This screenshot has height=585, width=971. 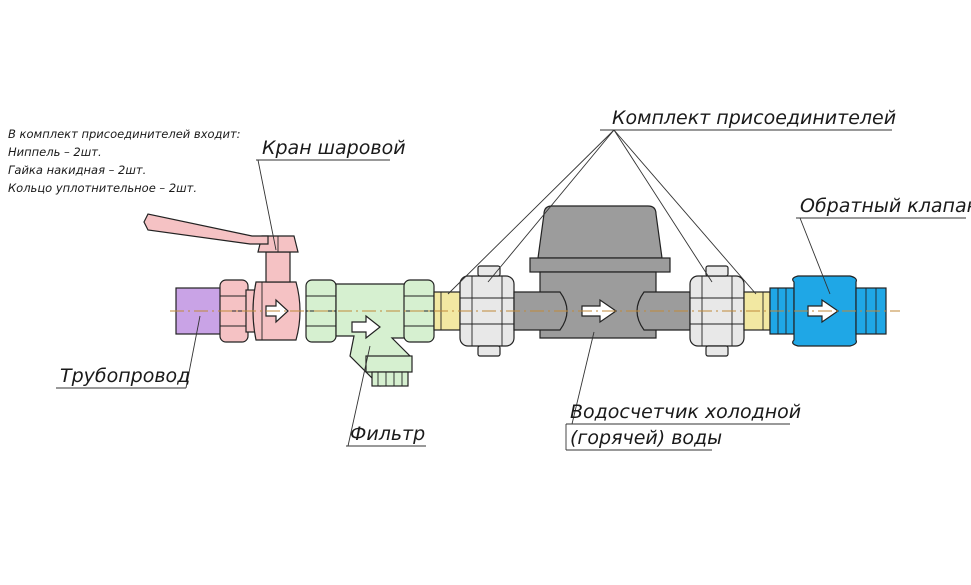 What do you see at coordinates (334, 148) in the screenshot?
I see `valve-label: Кран шаровой` at bounding box center [334, 148].